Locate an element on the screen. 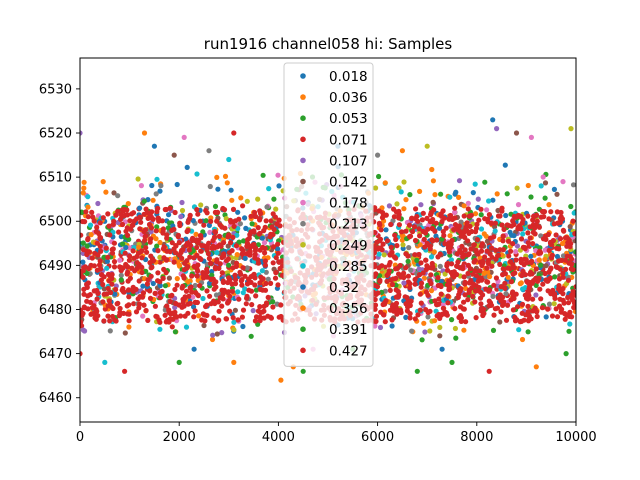 This screenshot has width=640, height=480. y-tick-label: 6530 is located at coordinates (55, 89).